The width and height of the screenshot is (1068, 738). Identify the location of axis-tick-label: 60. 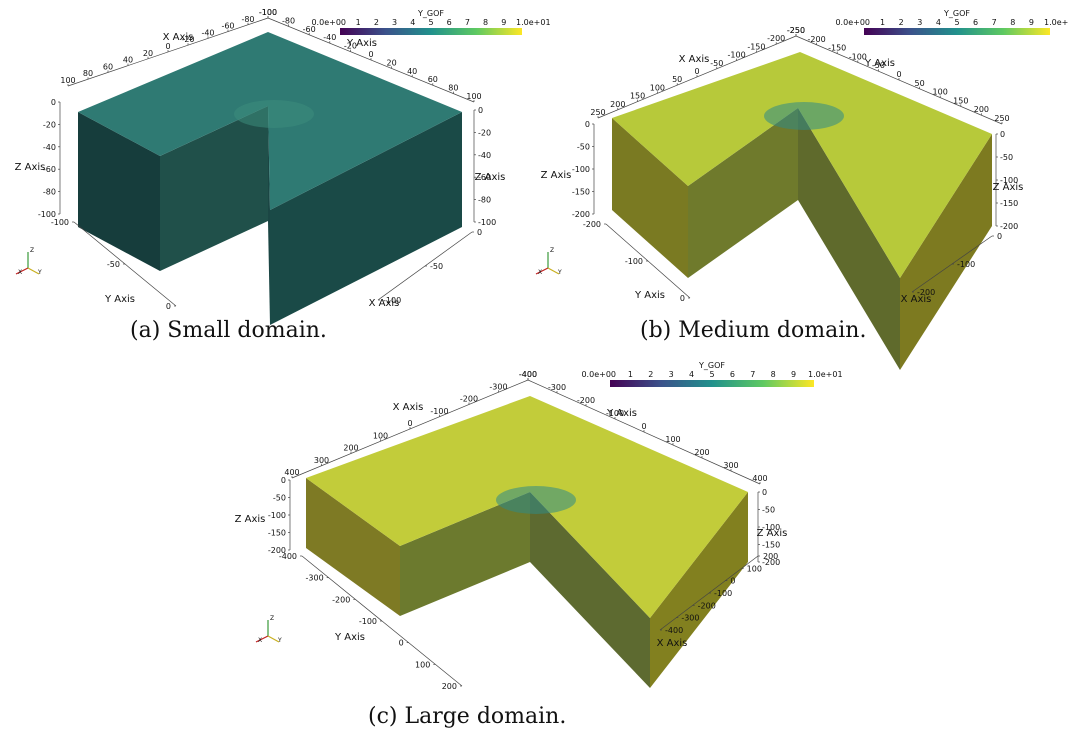
(108, 66).